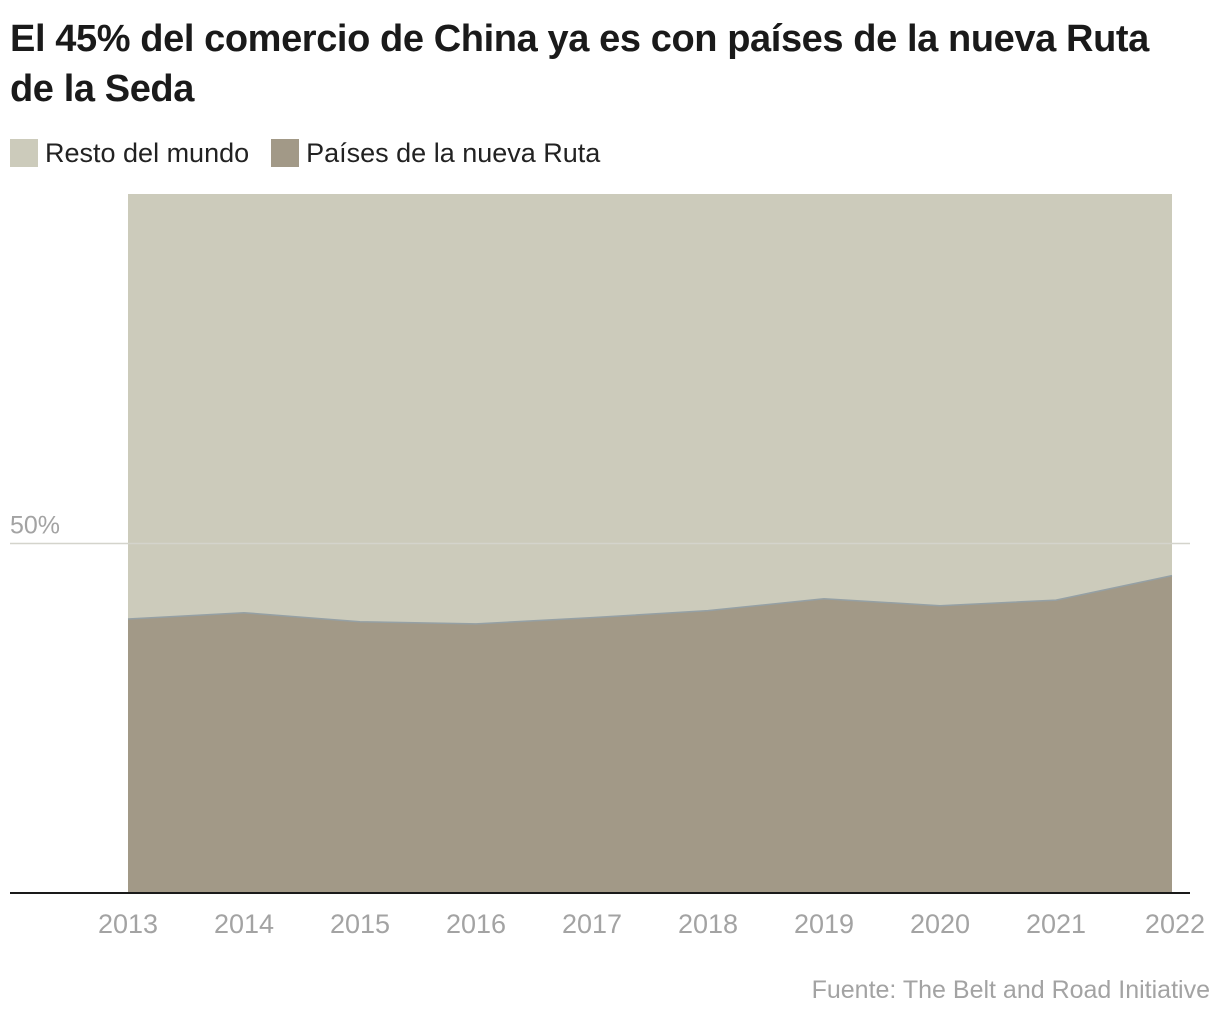 The image size is (1220, 1020). What do you see at coordinates (128, 924) in the screenshot?
I see `x-tick-label: 2013` at bounding box center [128, 924].